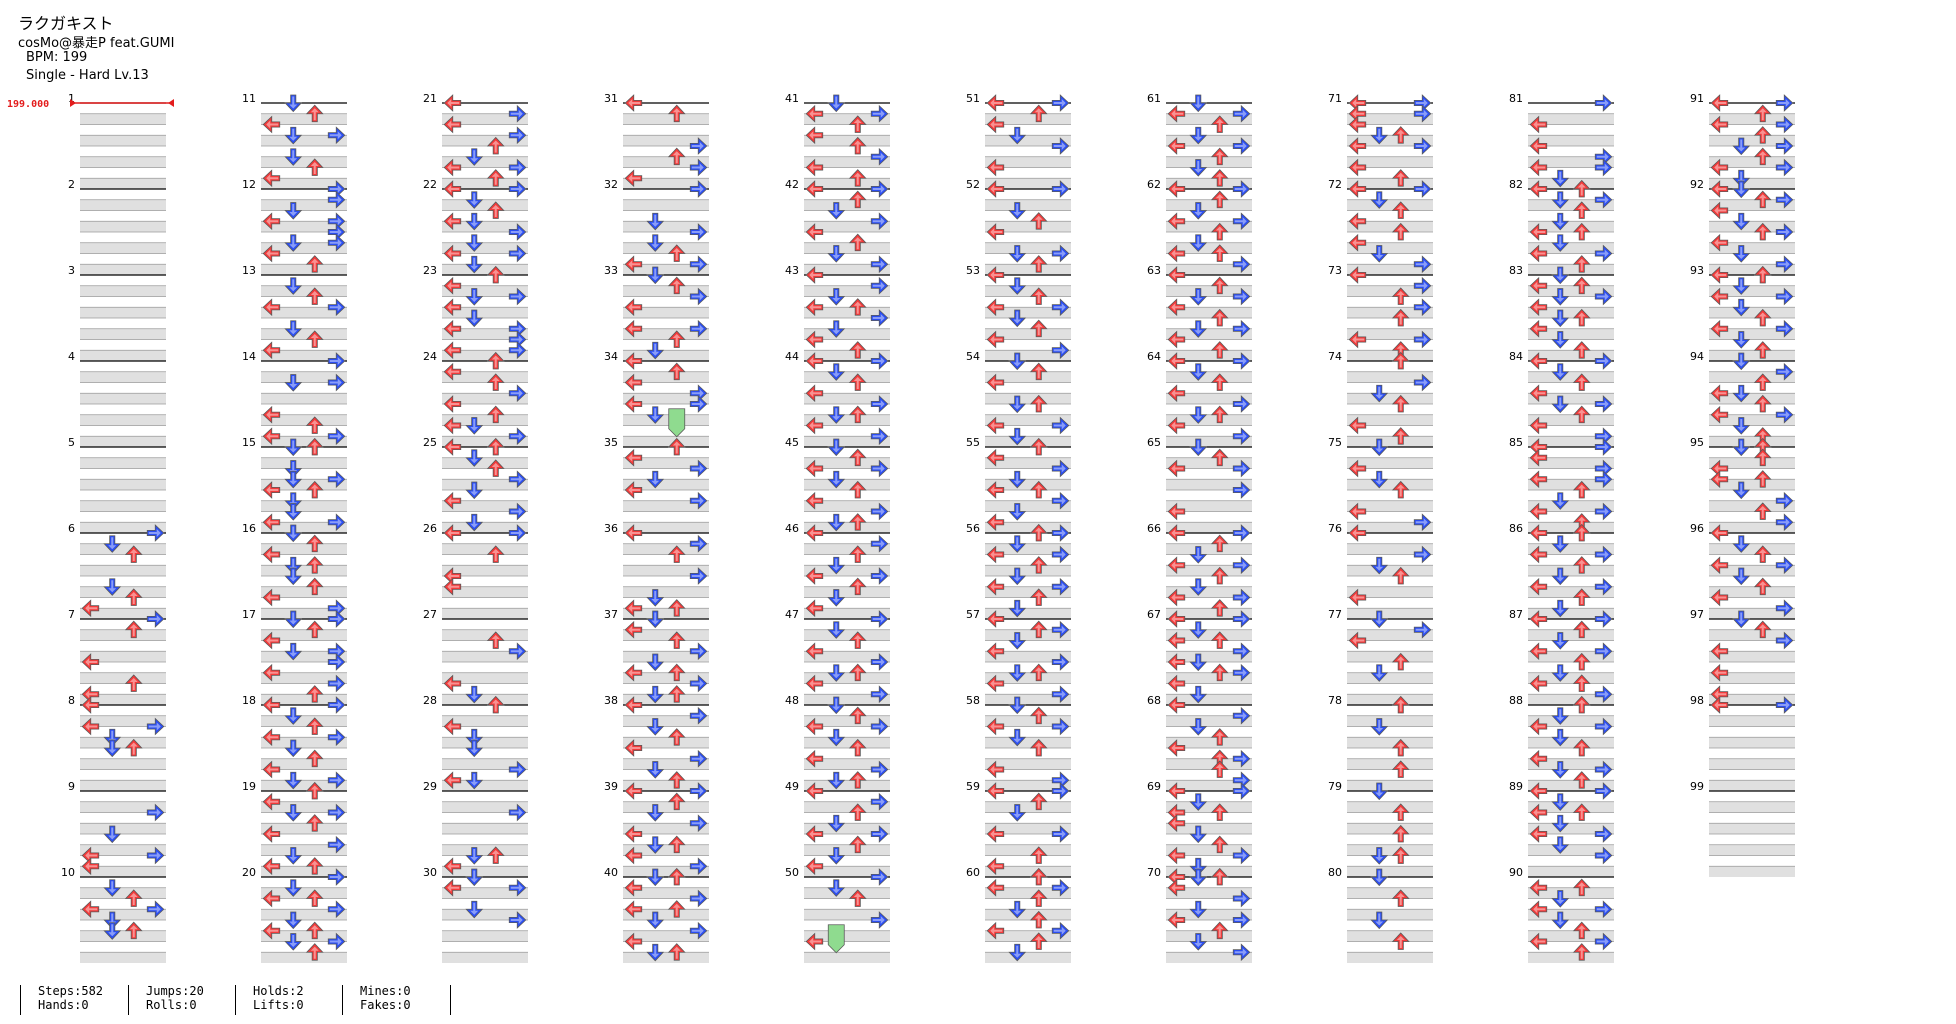  What do you see at coordinates (1380, 226) in the screenshot?
I see `measure: 72` at bounding box center [1380, 226].